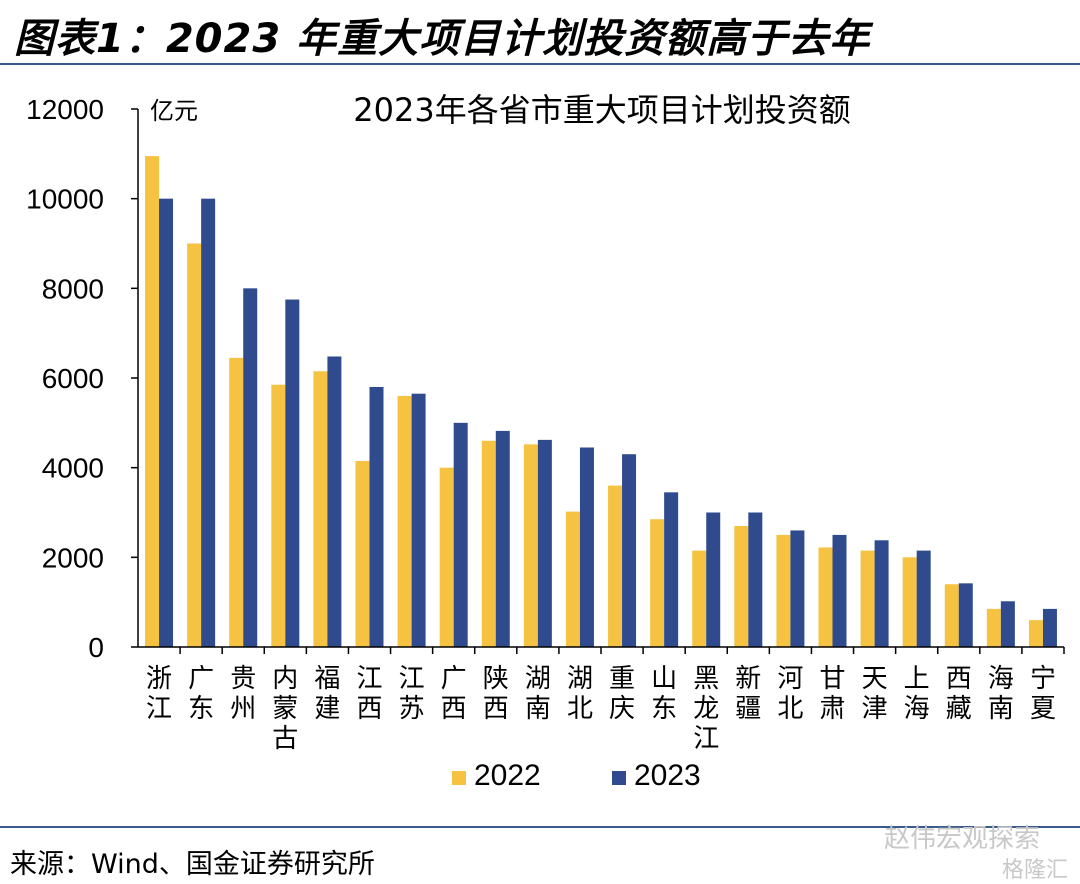  Describe the element at coordinates (540, 64) in the screenshot. I see `top-rule` at that location.